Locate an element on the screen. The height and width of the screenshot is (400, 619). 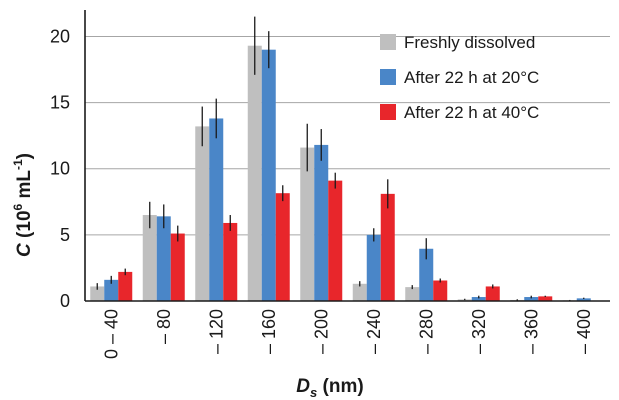
y-axis-variable: C is located at coordinates (24, 250).